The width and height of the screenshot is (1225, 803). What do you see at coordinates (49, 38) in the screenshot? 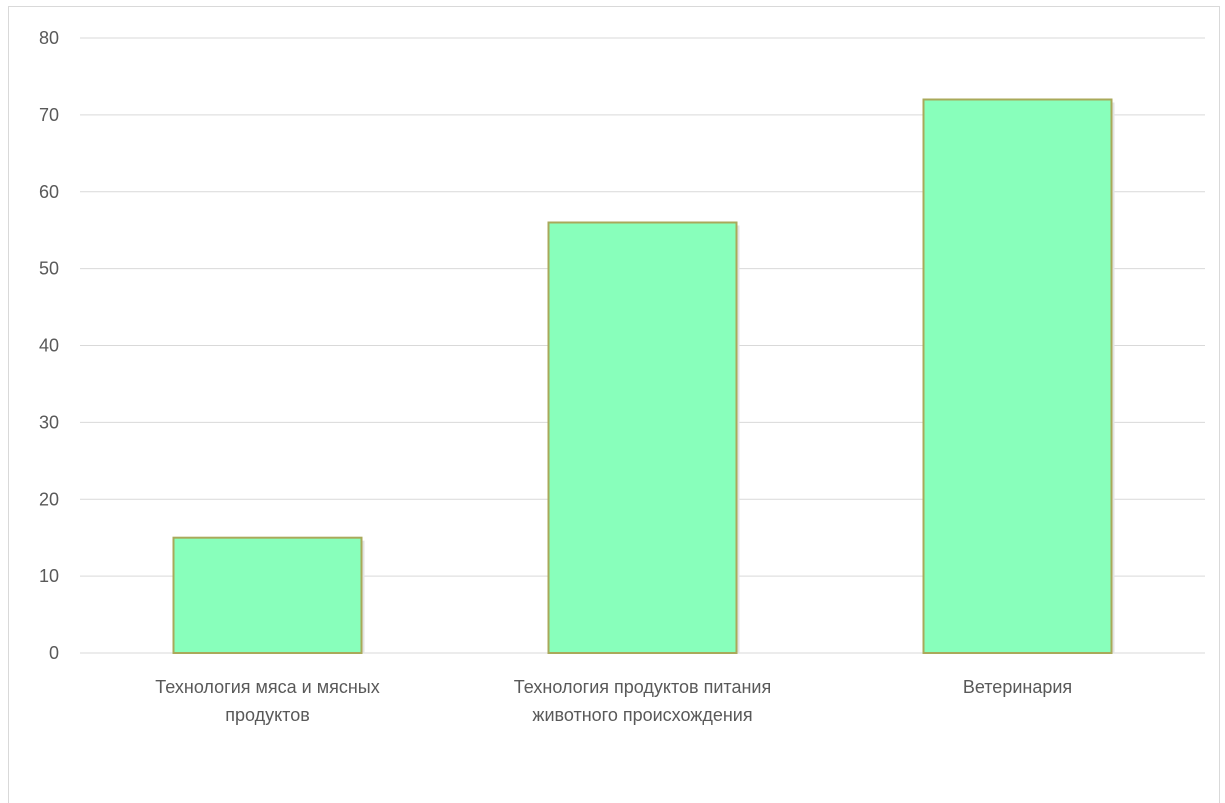
I see `y-tick-label: 80` at bounding box center [49, 38].